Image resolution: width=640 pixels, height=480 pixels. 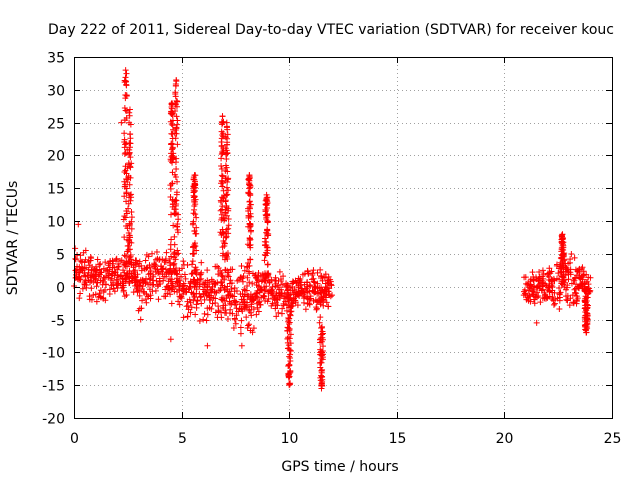 What do you see at coordinates (60, 289) in the screenshot?
I see `y-tick-label: 0` at bounding box center [60, 289].